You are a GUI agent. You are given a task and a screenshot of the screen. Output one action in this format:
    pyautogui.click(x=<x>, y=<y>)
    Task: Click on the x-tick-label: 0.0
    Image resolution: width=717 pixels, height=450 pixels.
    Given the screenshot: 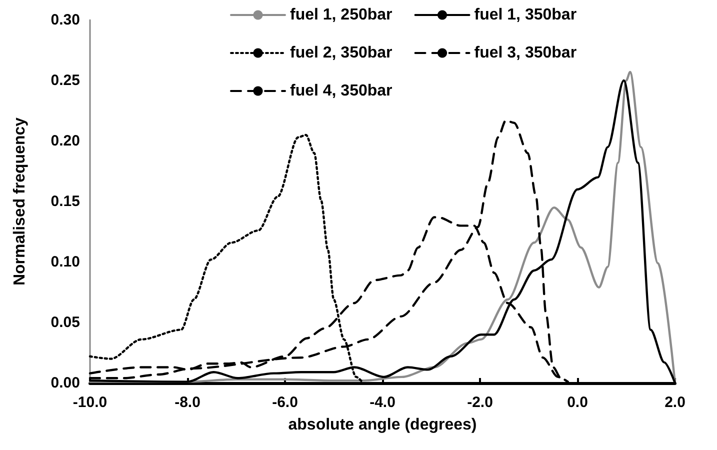 What is the action you would take?
    pyautogui.click(x=577, y=402)
    